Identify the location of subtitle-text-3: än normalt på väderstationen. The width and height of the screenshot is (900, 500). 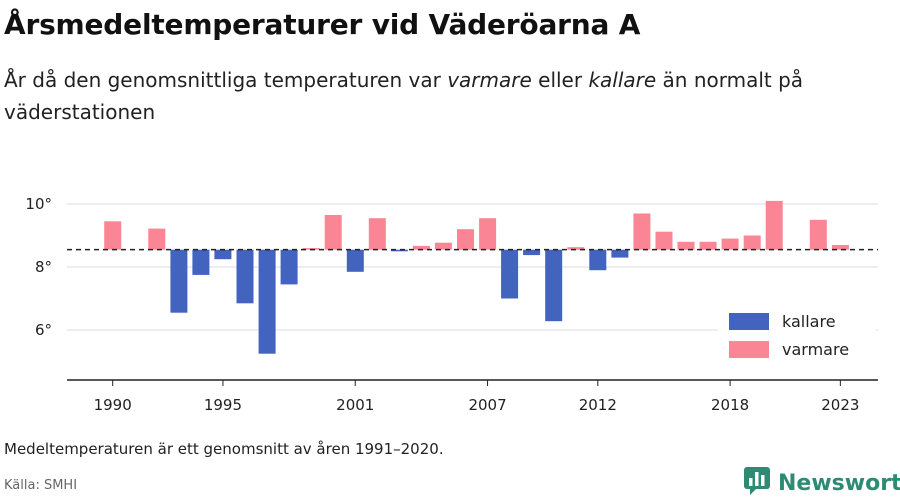
(404, 96).